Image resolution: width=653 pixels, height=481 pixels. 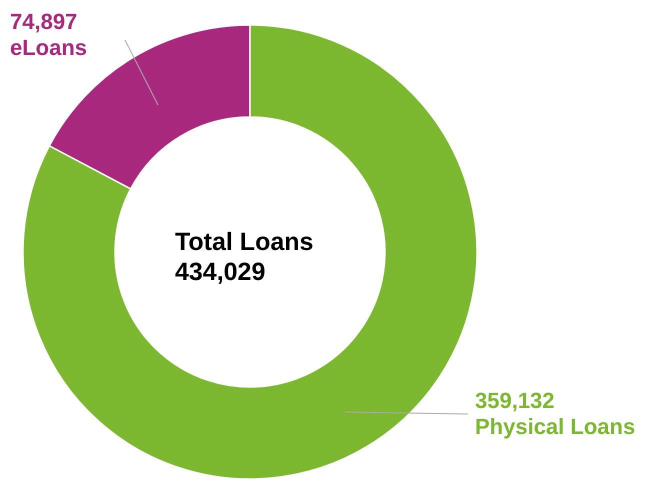 I want to click on slice-label: Physical Loans, so click(x=555, y=426).